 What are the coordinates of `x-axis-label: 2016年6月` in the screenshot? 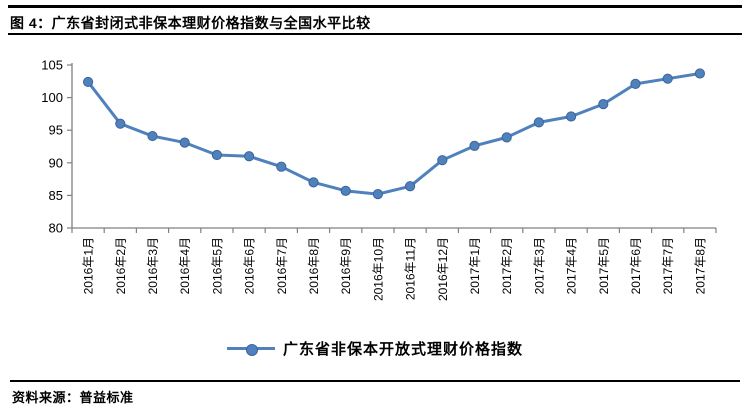 It's located at (250, 265).